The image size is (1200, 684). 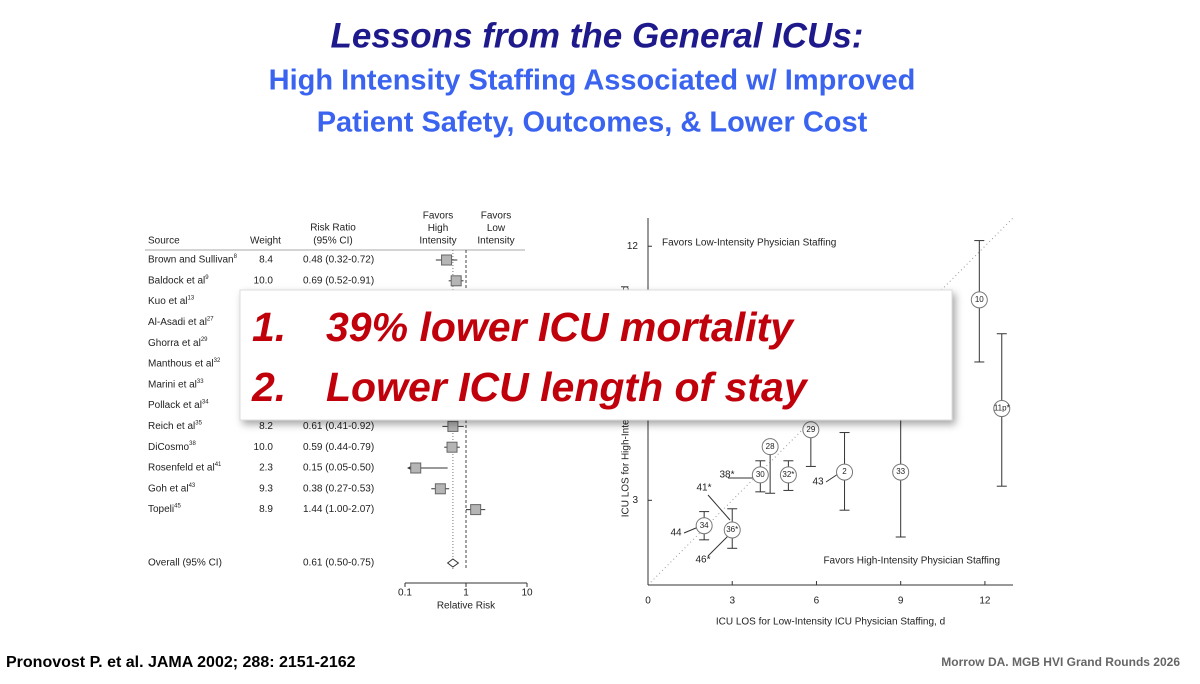 I want to click on column-header: Weight, so click(x=265, y=241).